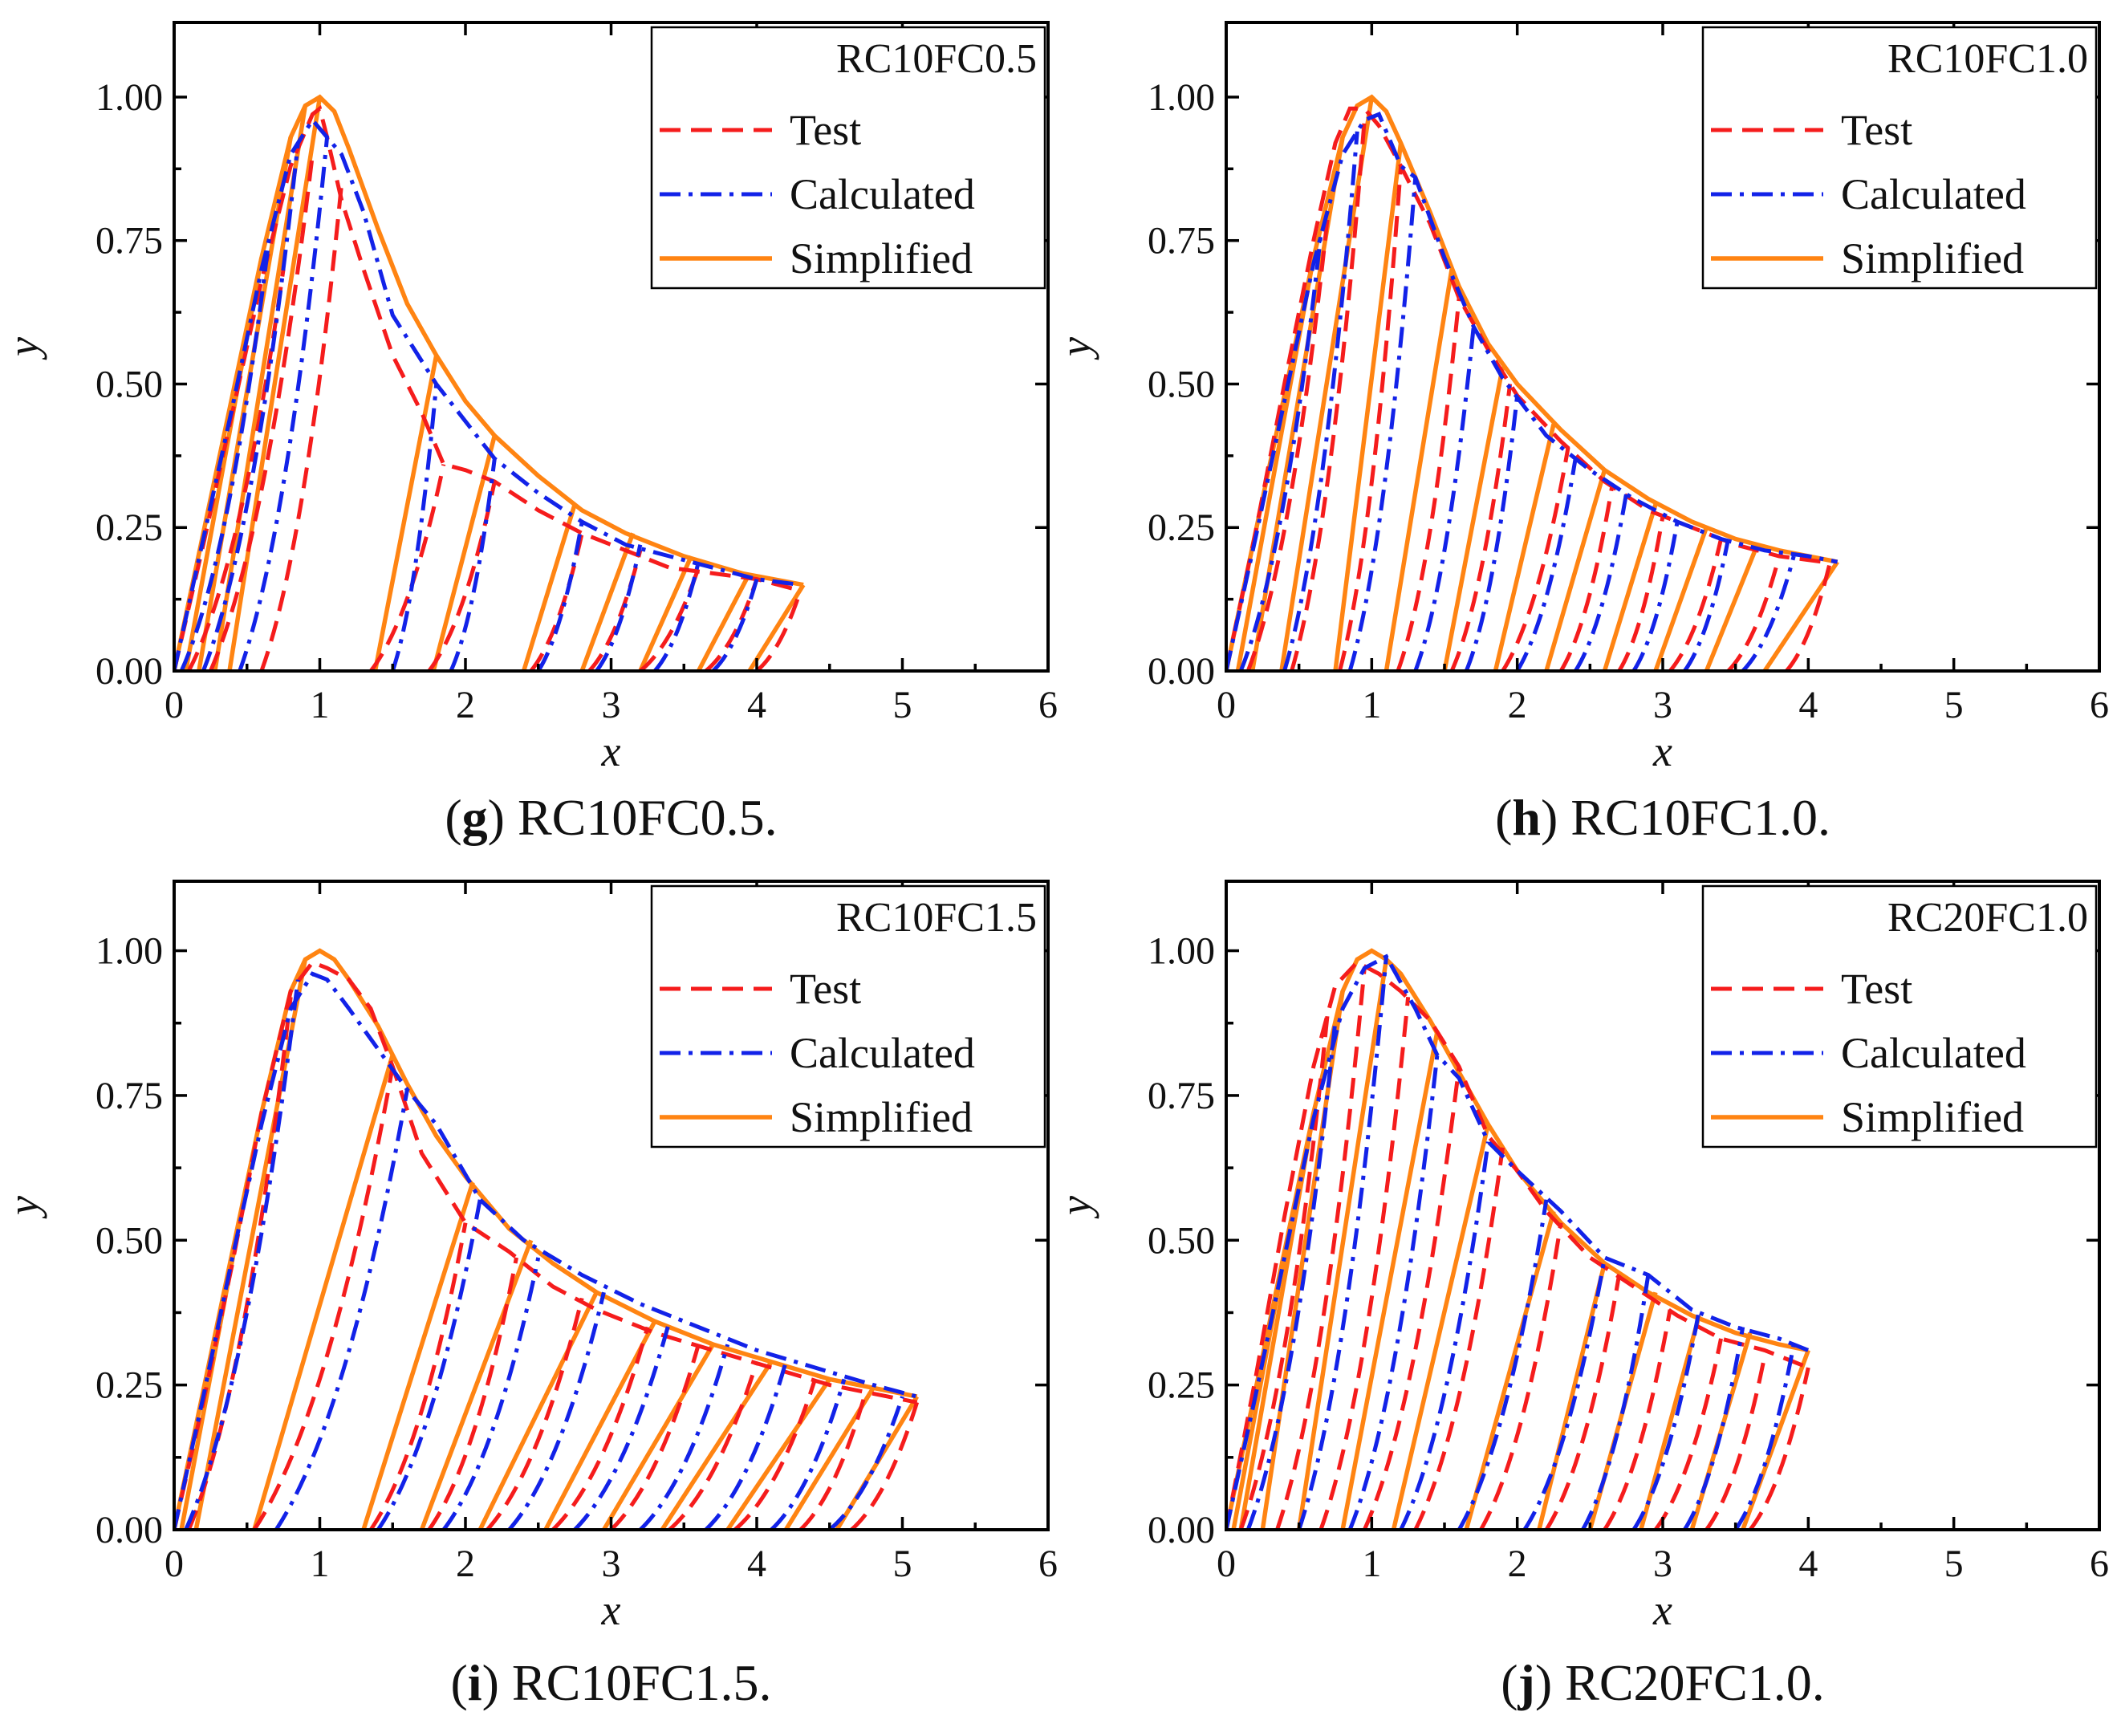 The height and width of the screenshot is (1736, 2125). Describe the element at coordinates (129, 671) in the screenshot. I see `y-tick-label: 0.00` at that location.